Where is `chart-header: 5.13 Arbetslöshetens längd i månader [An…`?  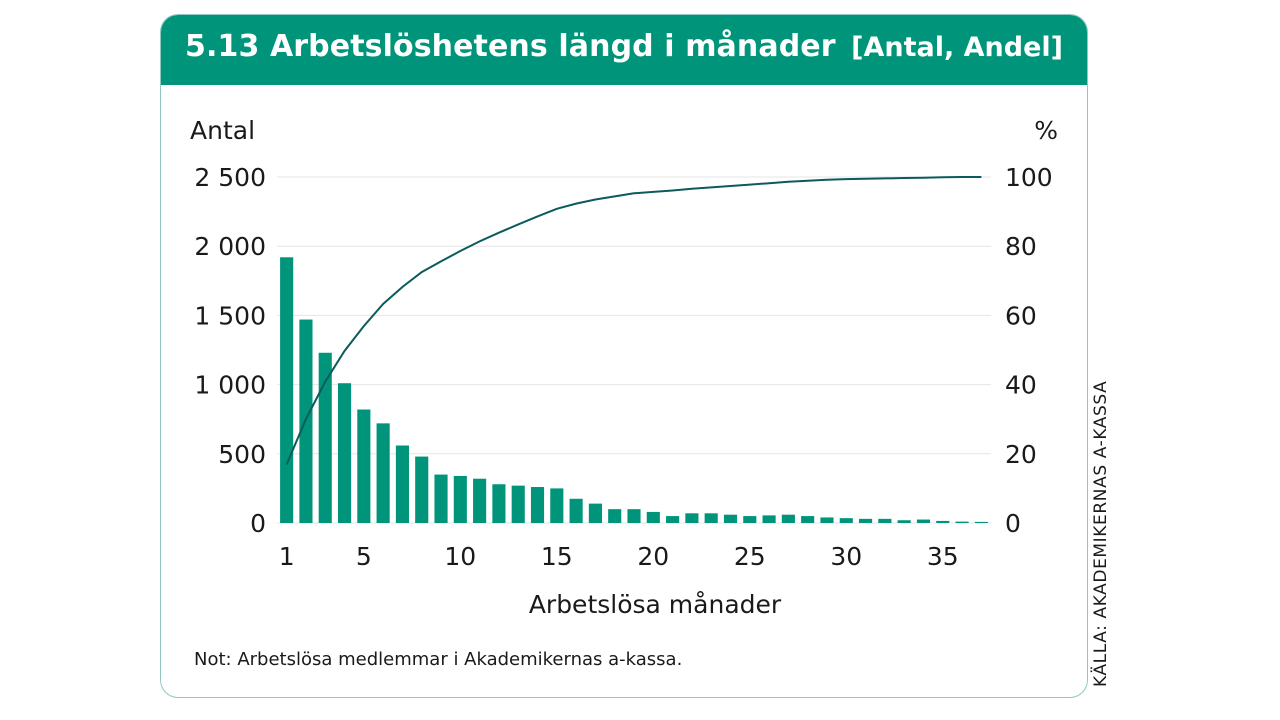
chart-header: 5.13 Arbetslöshetens längd i månader [An… is located at coordinates (624, 50).